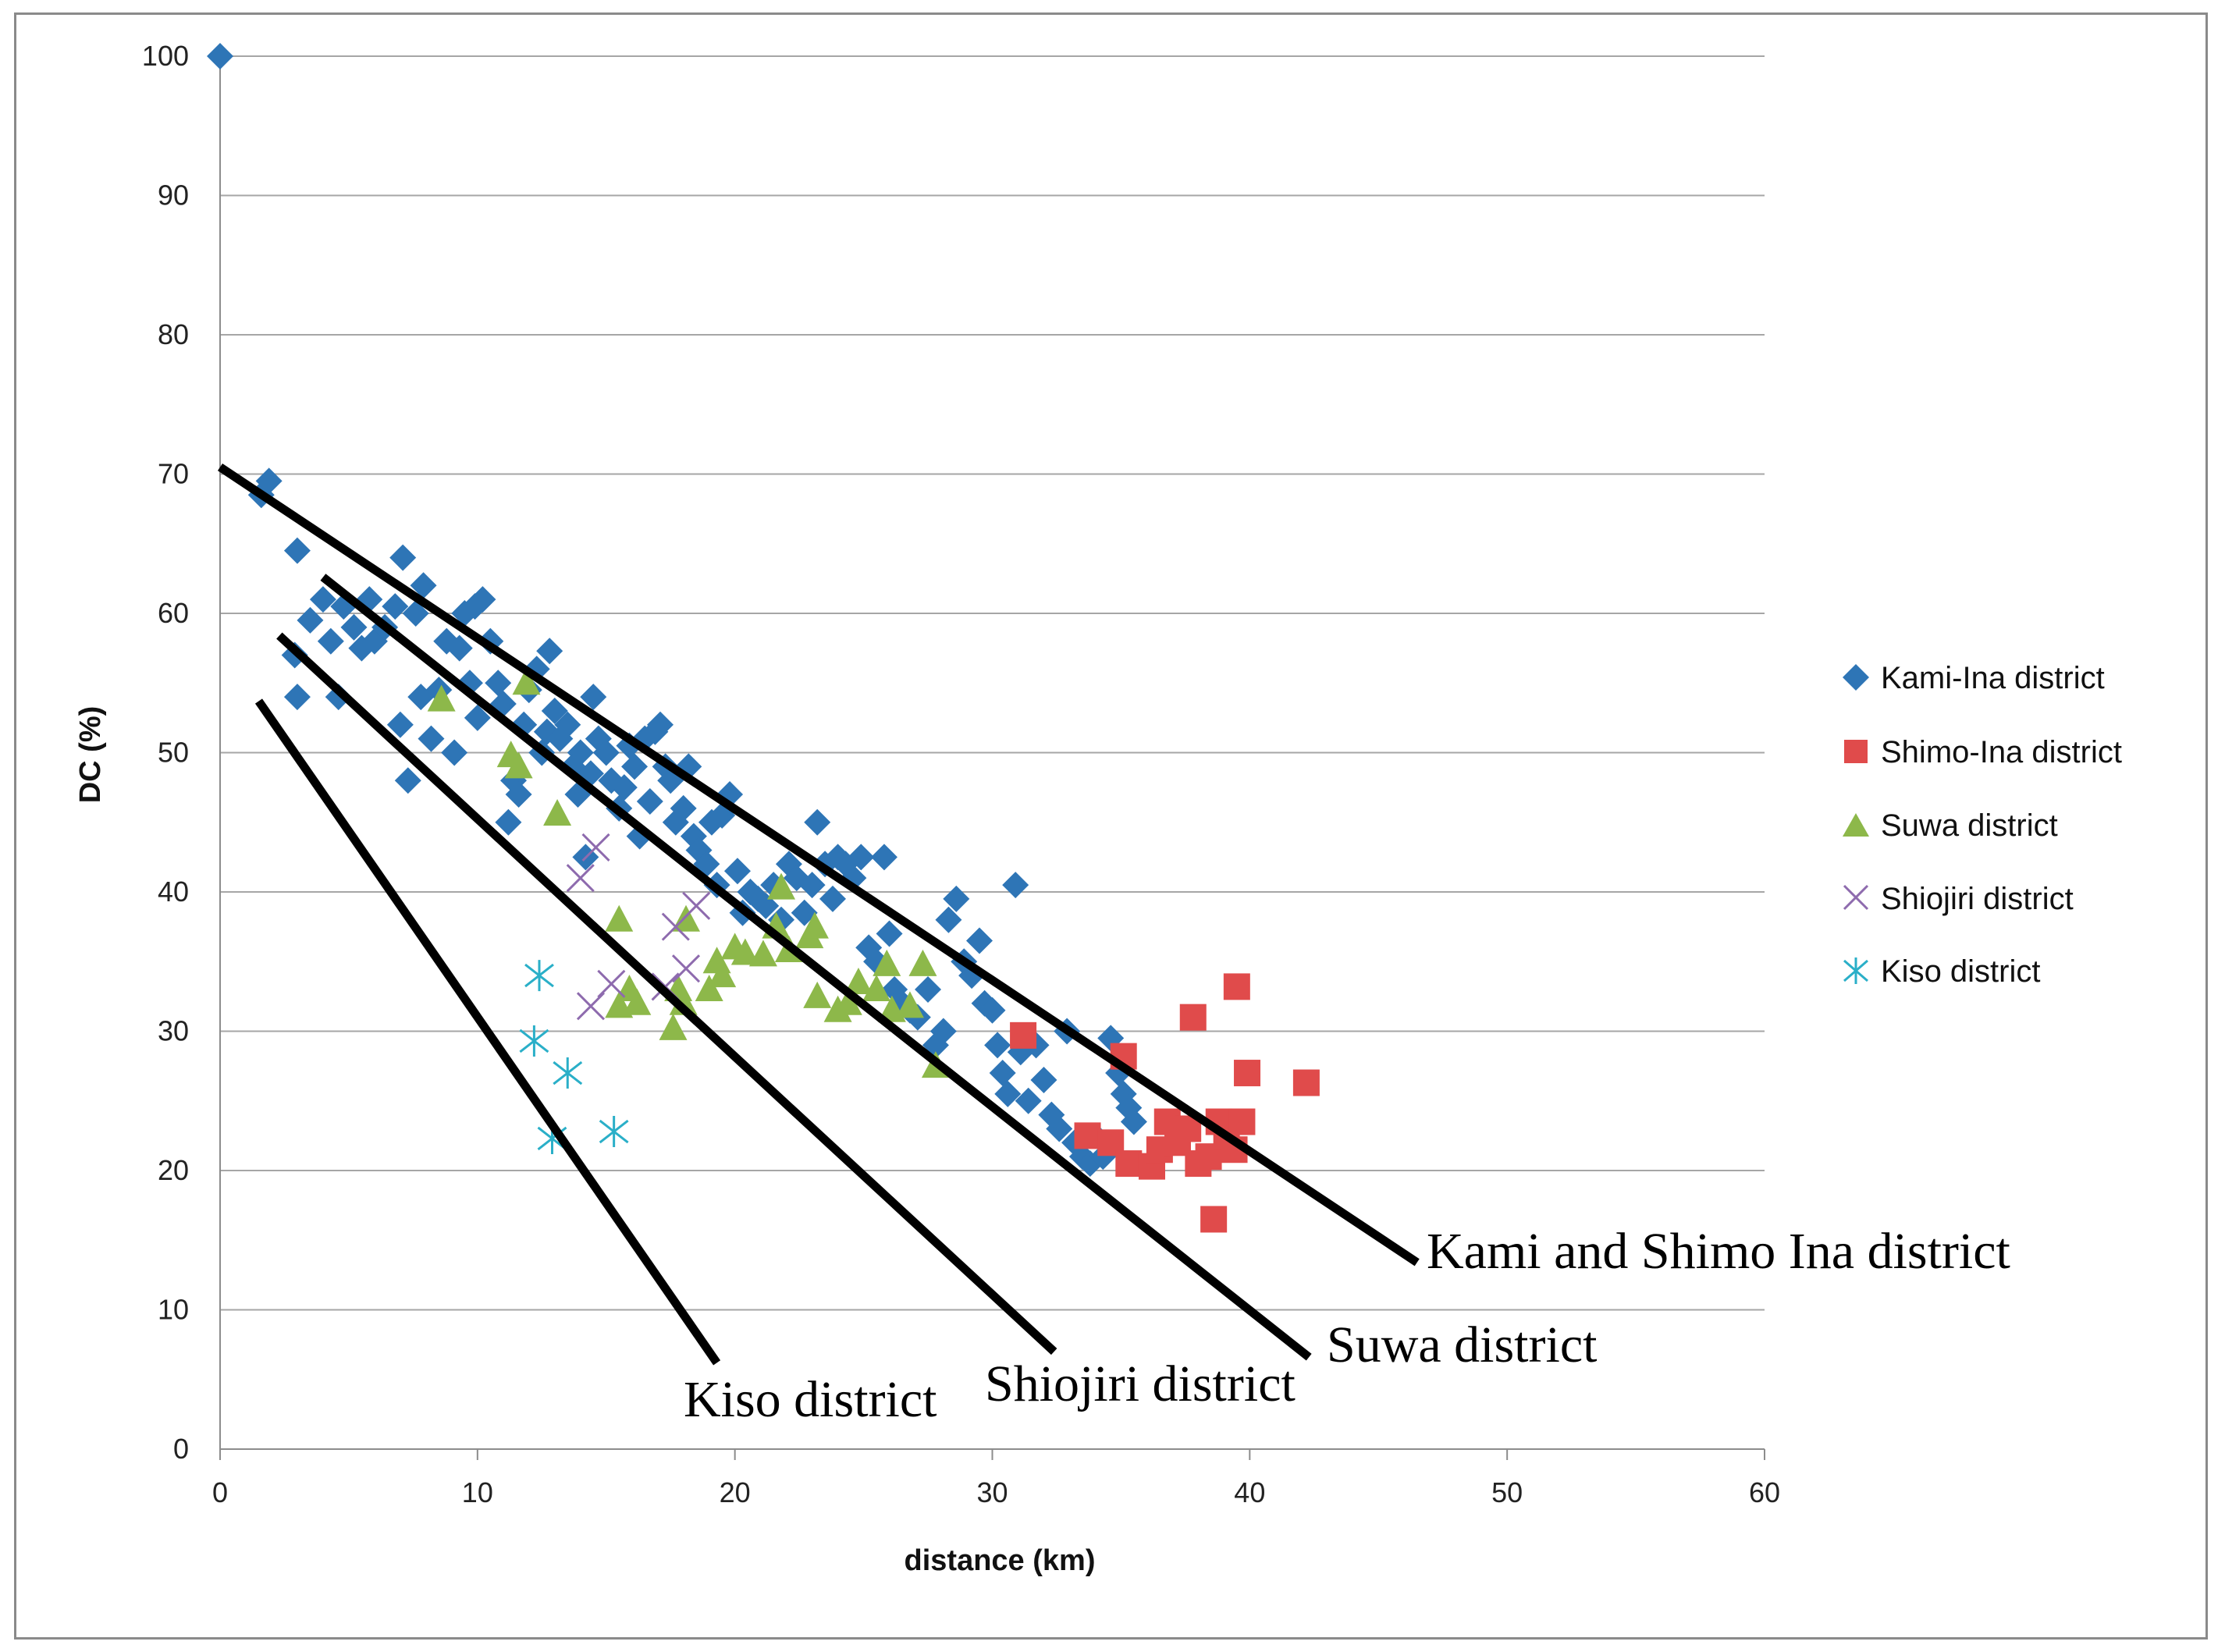 This screenshot has width=2225, height=1652. Describe the element at coordinates (1140, 1384) in the screenshot. I see `annotation-shiojiri: Shiojiri district` at that location.